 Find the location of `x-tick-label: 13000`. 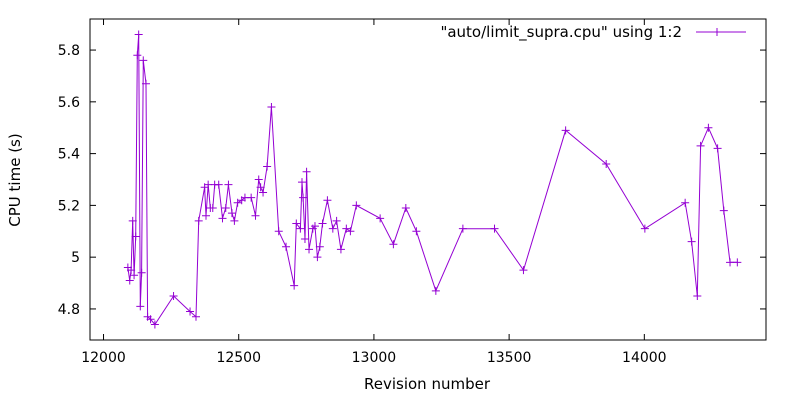

x-tick-label: 13000 is located at coordinates (374, 358).